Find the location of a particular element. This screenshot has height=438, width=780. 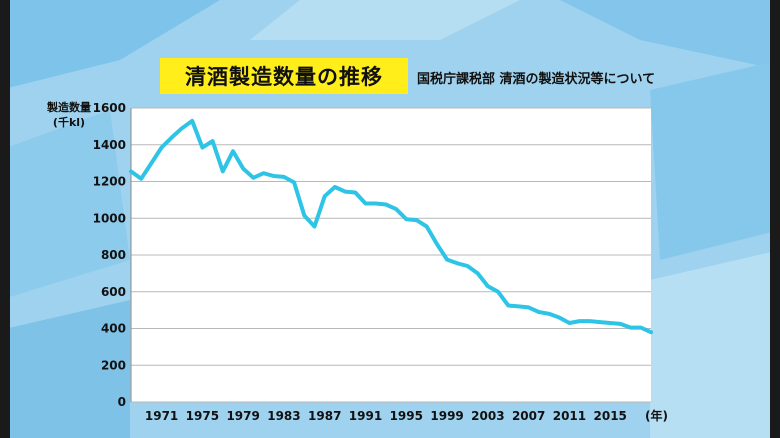

y-tick-label: 0 is located at coordinates (122, 402).